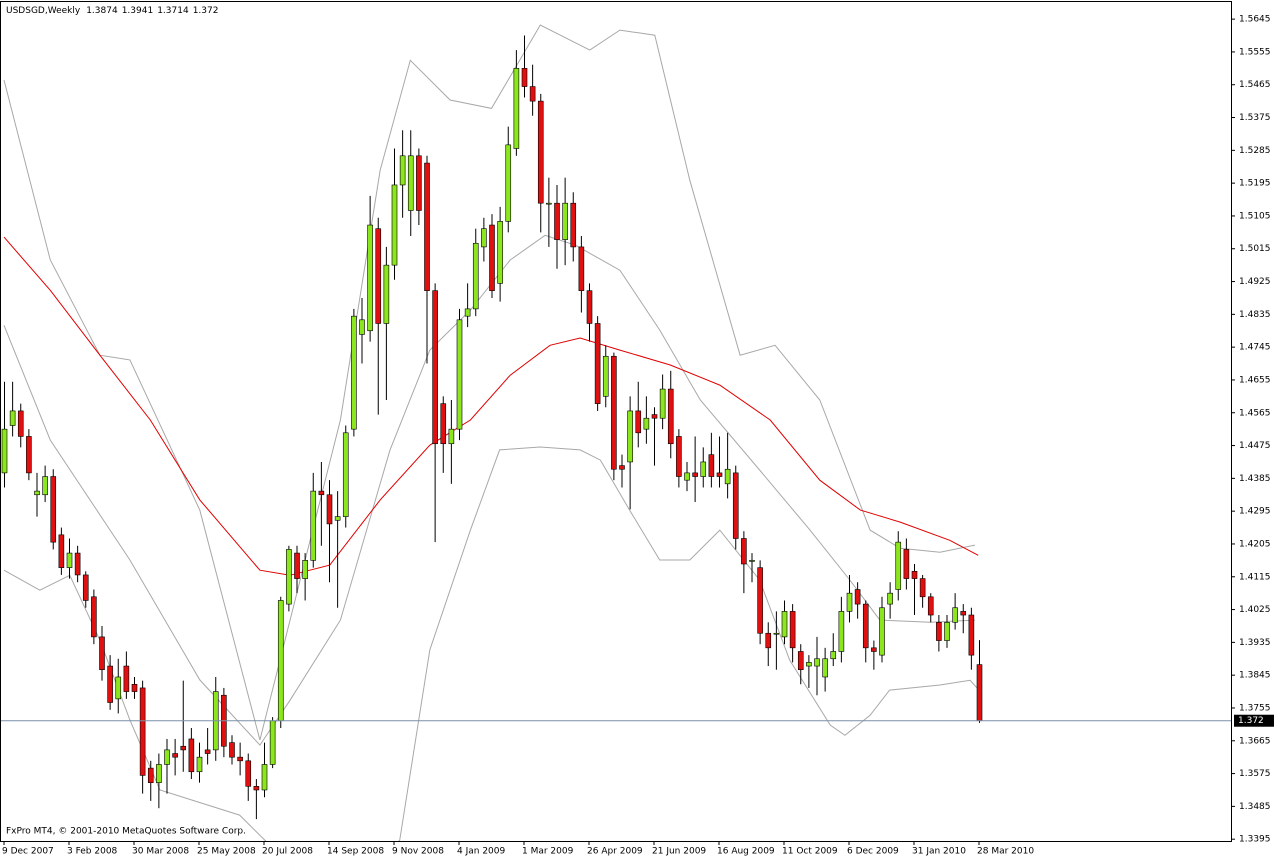 Image resolution: width=1274 pixels, height=858 pixels. What do you see at coordinates (1255, 151) in the screenshot?
I see `y-tick-label: 1.5285` at bounding box center [1255, 151].